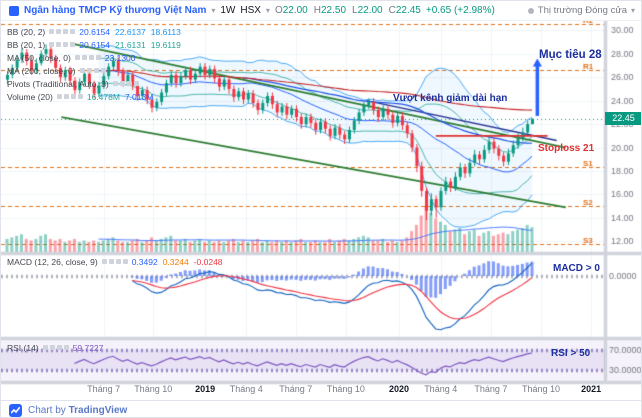 The height and width of the screenshot is (418, 642). I want to click on price-change: +0.65 (+2.98%), so click(460, 10).